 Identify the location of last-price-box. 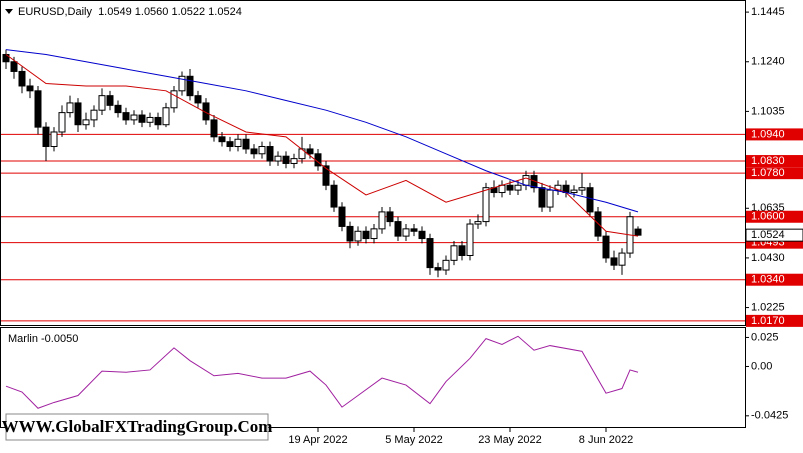
(774, 235).